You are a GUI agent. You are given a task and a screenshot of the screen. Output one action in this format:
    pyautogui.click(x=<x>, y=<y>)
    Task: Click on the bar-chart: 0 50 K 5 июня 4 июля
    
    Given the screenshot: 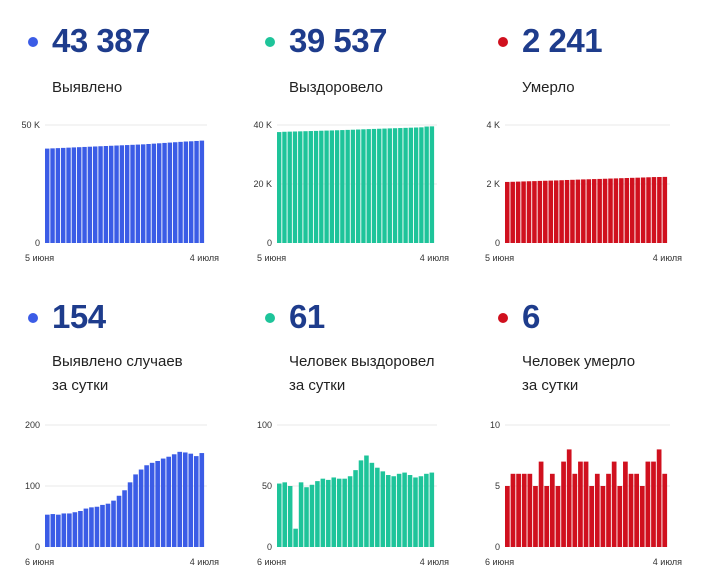 What is the action you would take?
    pyautogui.click(x=120, y=191)
    